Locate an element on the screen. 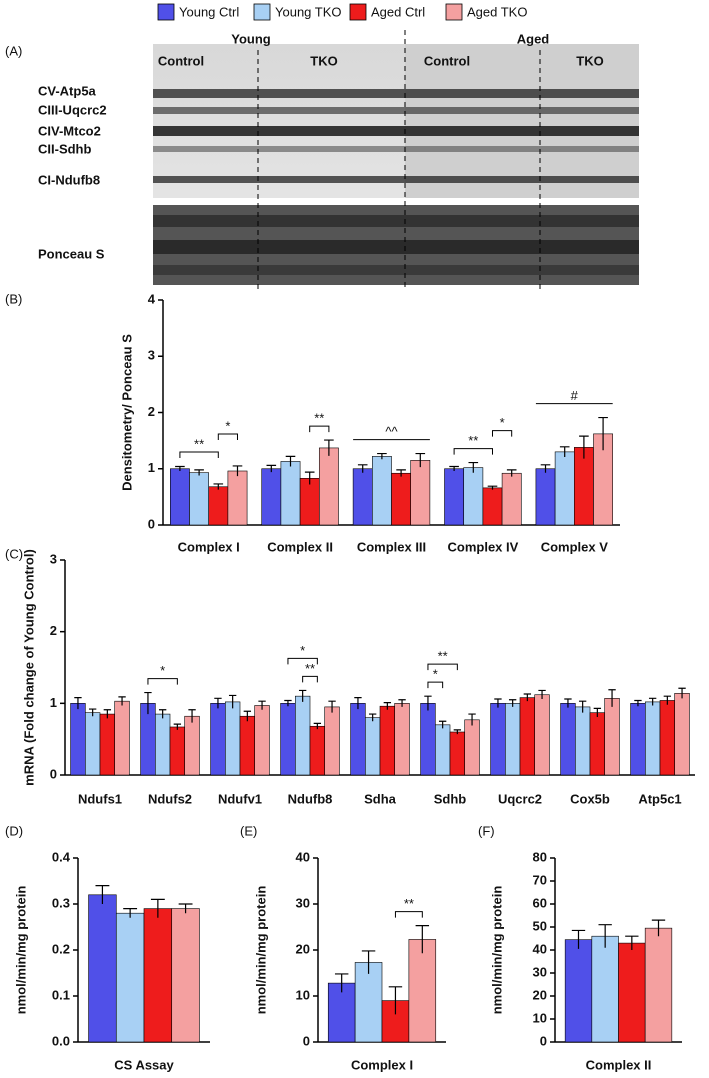 This screenshot has height=1078, width=709. y-axis-label: Densitometry/ Ponceau S is located at coordinates (126, 412).